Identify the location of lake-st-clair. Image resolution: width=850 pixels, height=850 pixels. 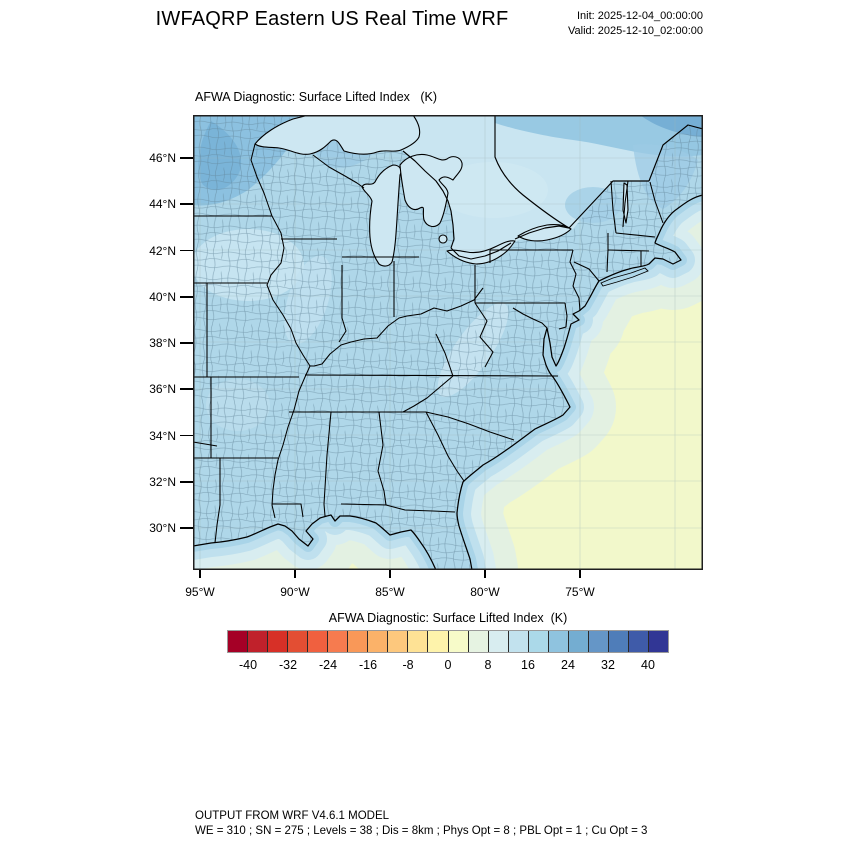
(443, 239).